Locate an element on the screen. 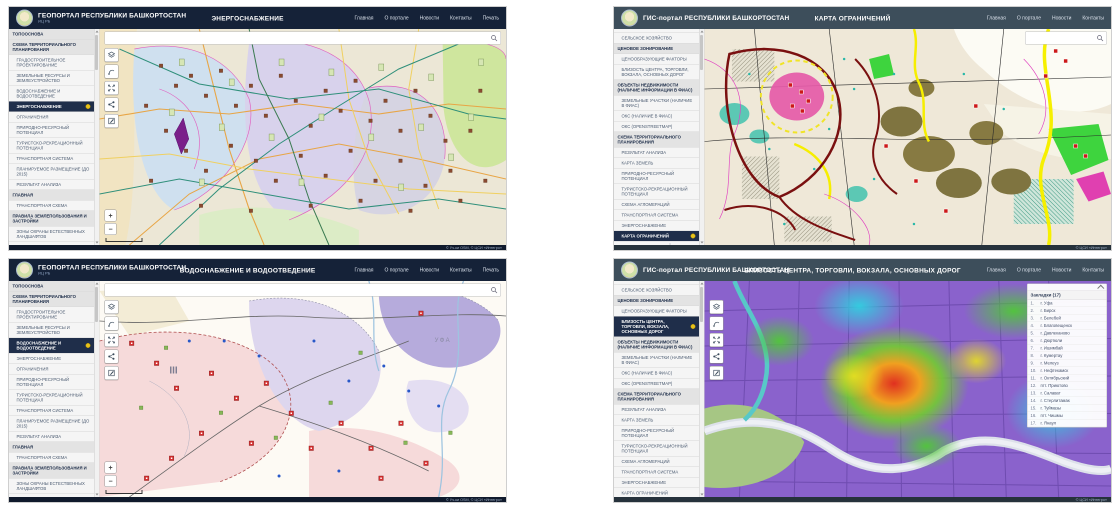 The height and width of the screenshot is (508, 1112). legend-row: 16. пгт. Чишмы is located at coordinates (1067, 416).